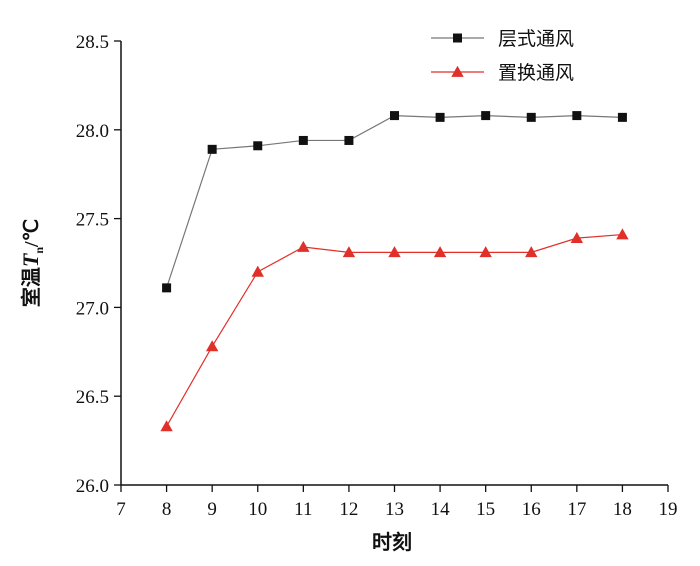 The width and height of the screenshot is (700, 566). What do you see at coordinates (536, 73) in the screenshot?
I see `legend-label: 置换通风` at bounding box center [536, 73].